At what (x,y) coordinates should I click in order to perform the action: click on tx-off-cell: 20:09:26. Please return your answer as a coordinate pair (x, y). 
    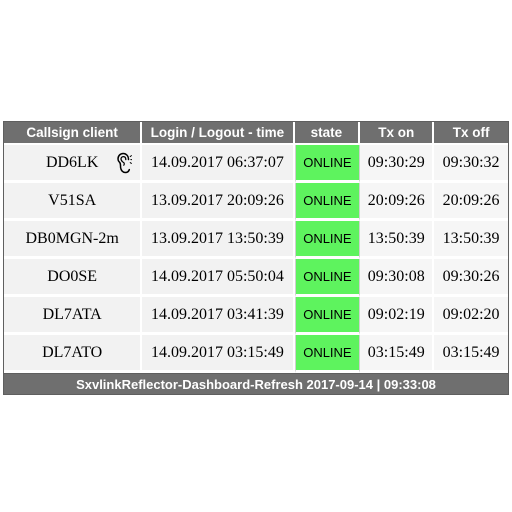
    Looking at the image, I should click on (471, 202).